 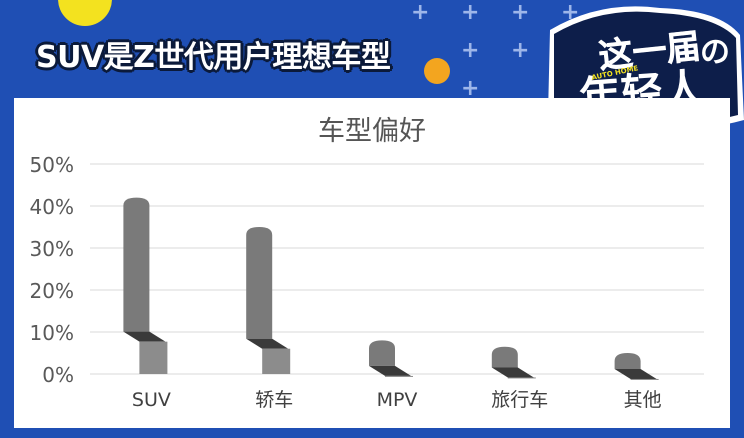 What do you see at coordinates (58, 375) in the screenshot?
I see `y-tick-label: 0%` at bounding box center [58, 375].